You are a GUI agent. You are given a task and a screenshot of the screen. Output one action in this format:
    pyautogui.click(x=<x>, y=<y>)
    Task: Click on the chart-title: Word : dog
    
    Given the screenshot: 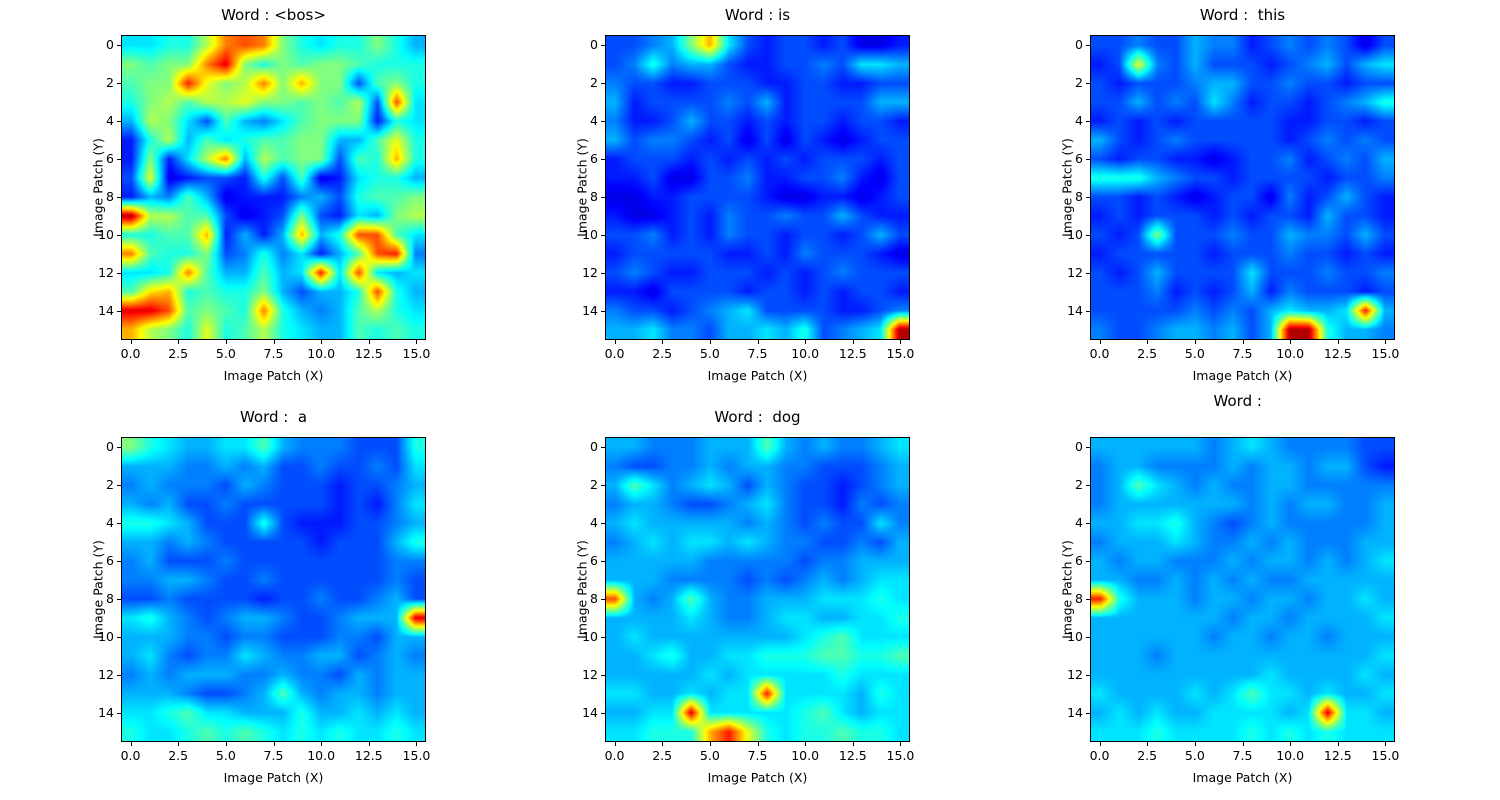 What is the action you would take?
    pyautogui.click(x=757, y=417)
    